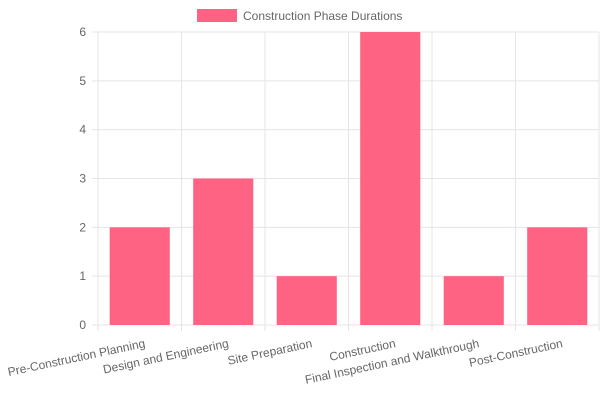 This screenshot has width=600, height=400. I want to click on y-tick-label: 4, so click(82, 130).